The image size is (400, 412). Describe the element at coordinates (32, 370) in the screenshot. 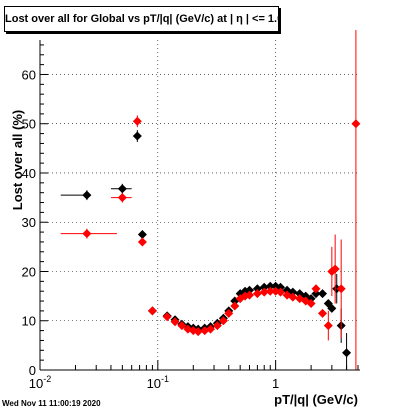

I see `y-tick-label: 0` at that location.